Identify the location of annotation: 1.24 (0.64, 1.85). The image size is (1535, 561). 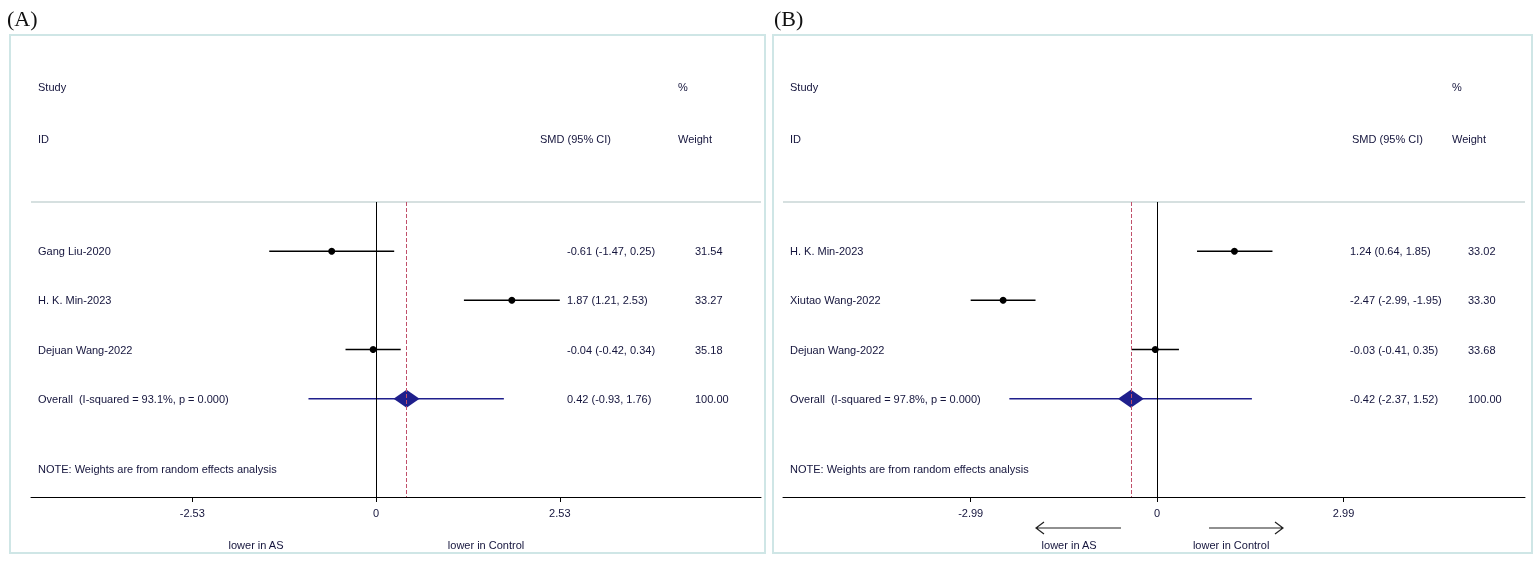
(1390, 251).